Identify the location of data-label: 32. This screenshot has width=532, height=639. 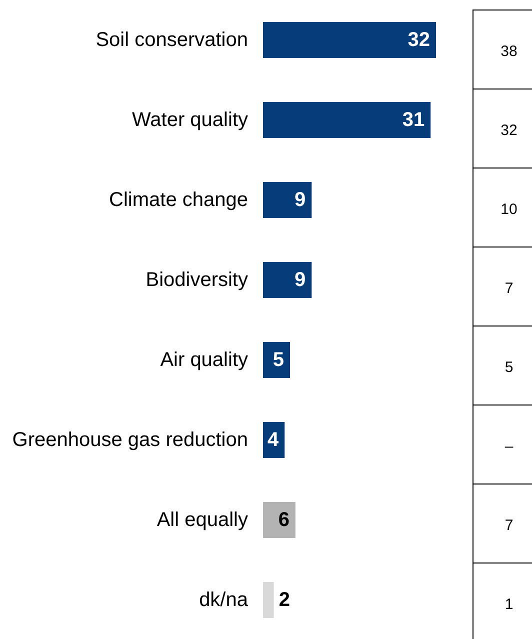
(419, 40).